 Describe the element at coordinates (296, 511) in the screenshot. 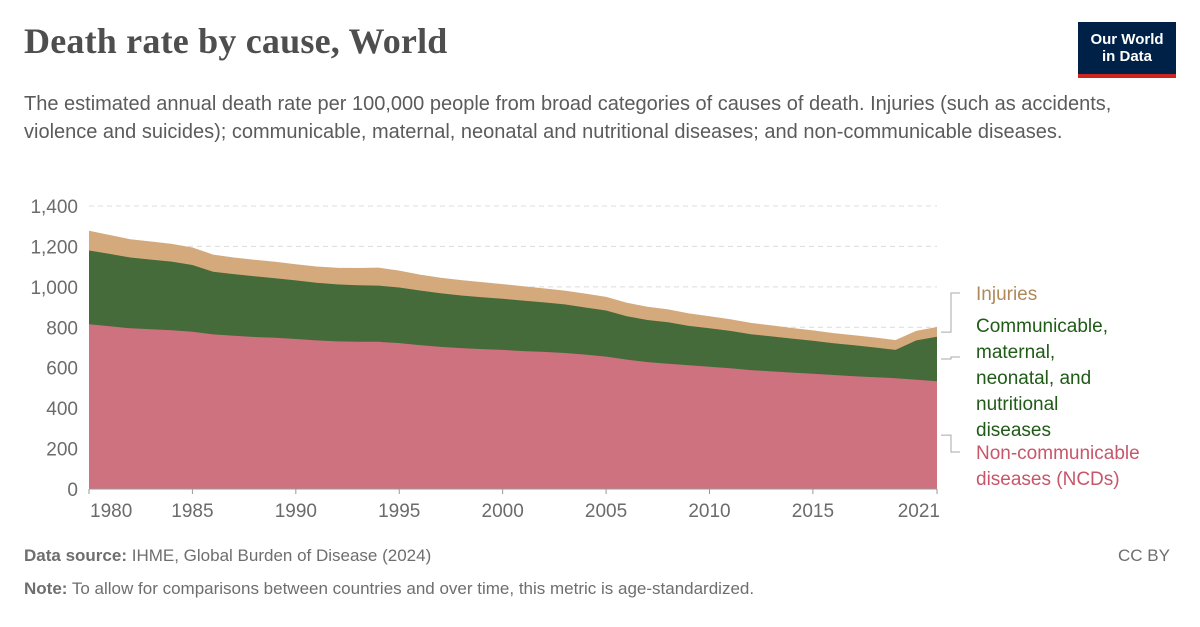

I see `x-tick-label: 1990` at that location.